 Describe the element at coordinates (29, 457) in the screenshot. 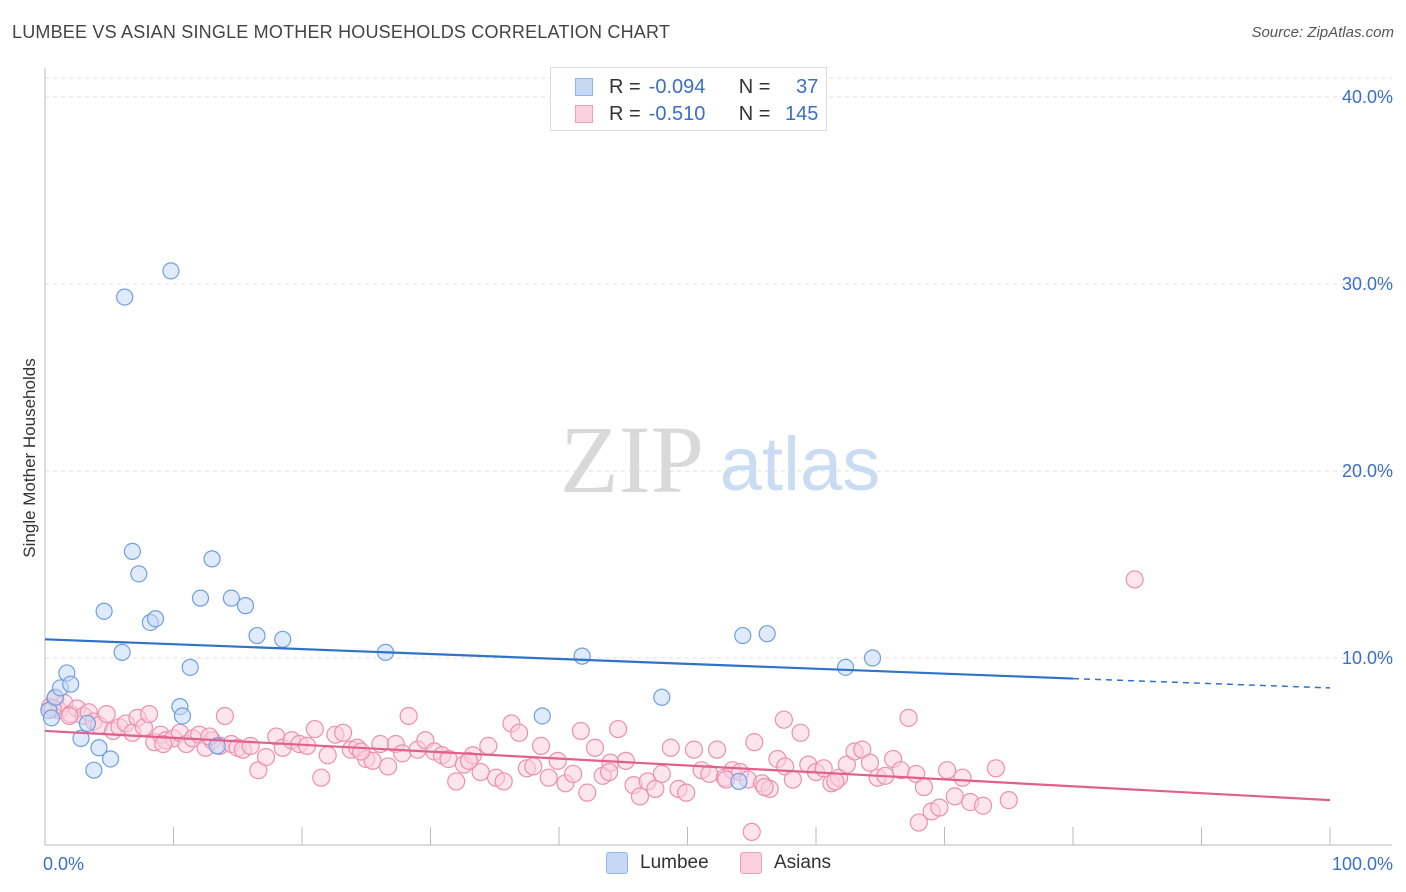

I see `y-axis-label: Single Mother Households` at that location.